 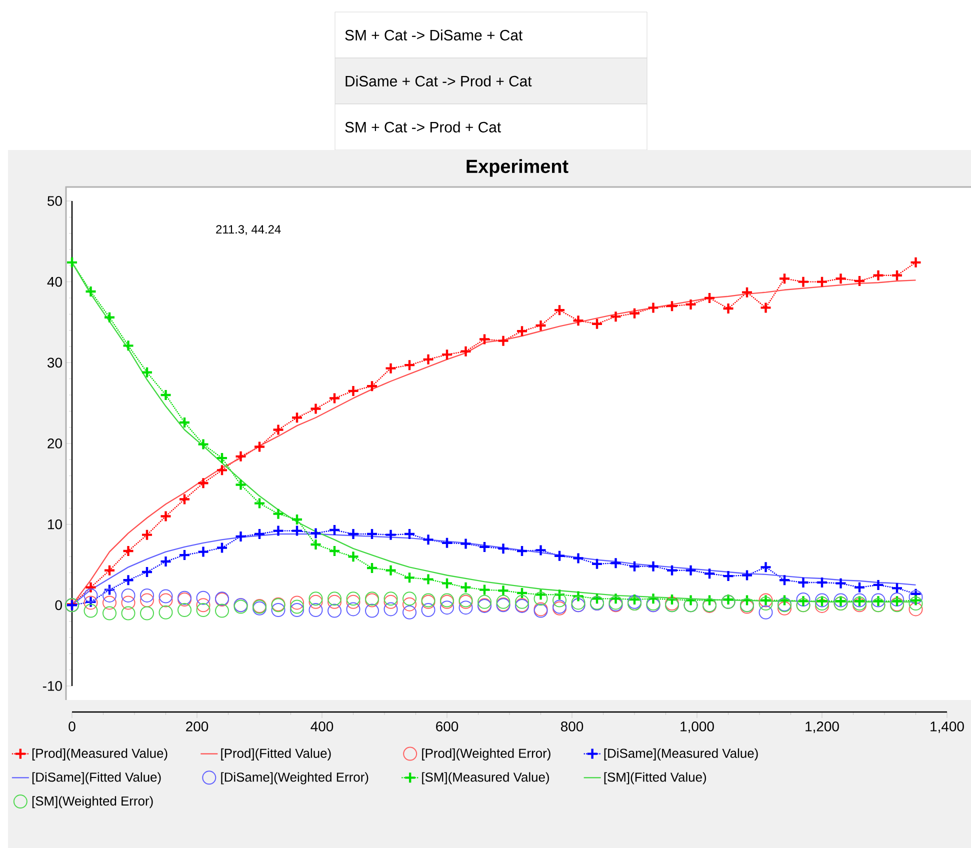 What do you see at coordinates (947, 727) in the screenshot?
I see `x-tick-label: 1,400` at bounding box center [947, 727].